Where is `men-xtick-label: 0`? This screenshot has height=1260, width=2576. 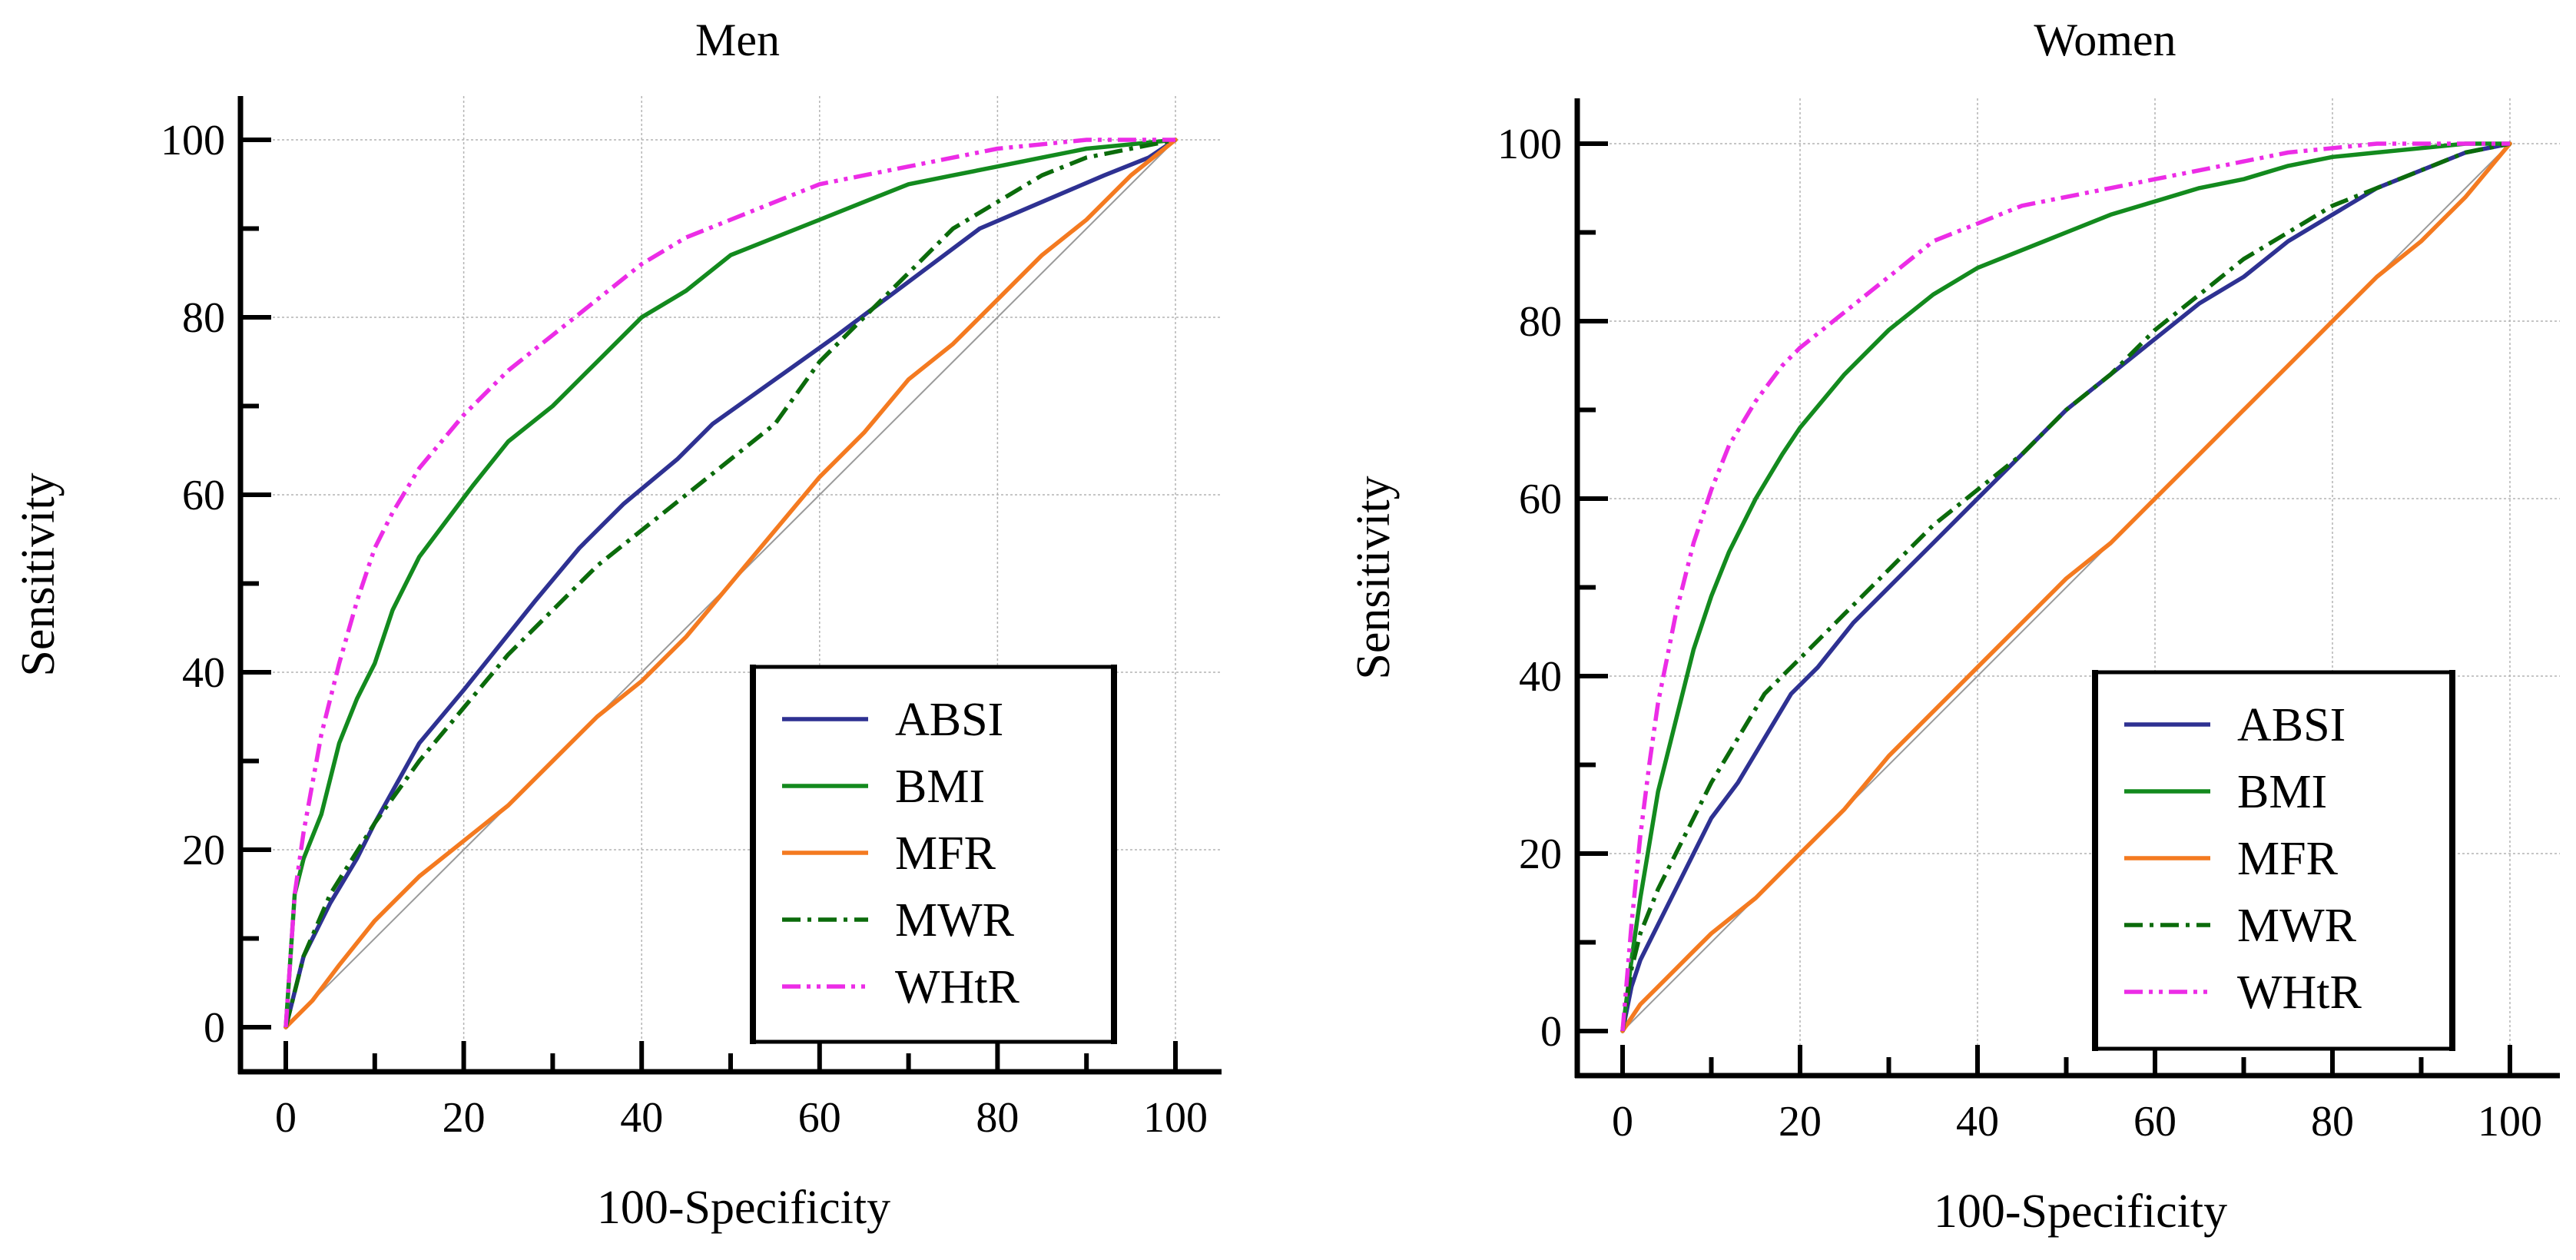 men-xtick-label: 0 is located at coordinates (286, 1118).